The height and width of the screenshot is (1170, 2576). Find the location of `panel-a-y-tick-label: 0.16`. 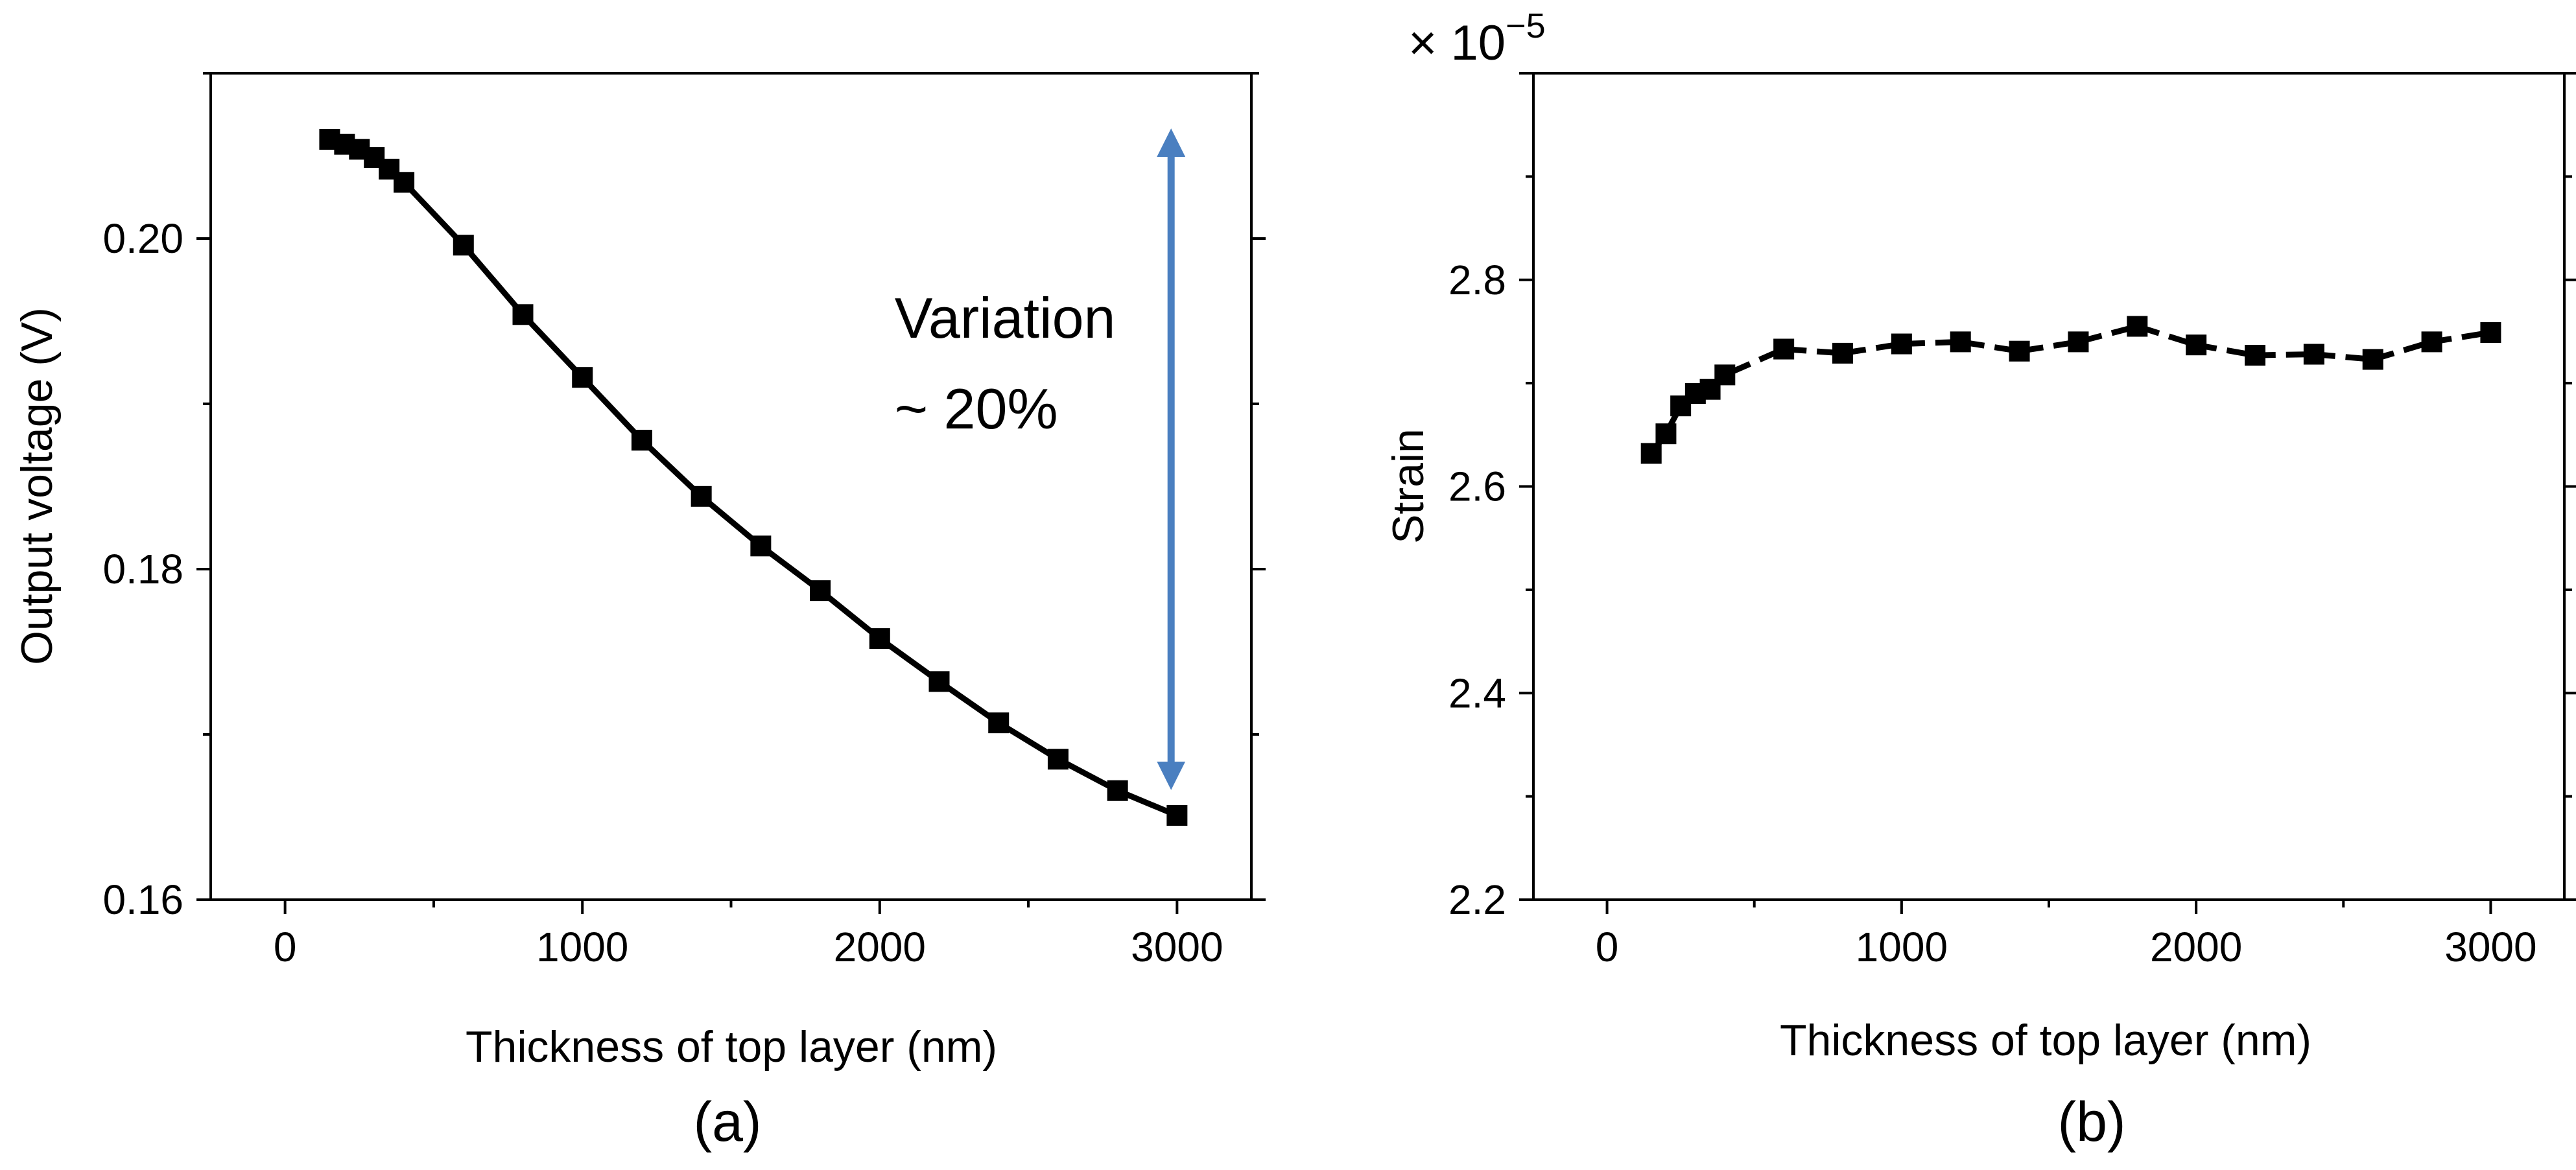

panel-a-y-tick-label: 0.16 is located at coordinates (142, 899).